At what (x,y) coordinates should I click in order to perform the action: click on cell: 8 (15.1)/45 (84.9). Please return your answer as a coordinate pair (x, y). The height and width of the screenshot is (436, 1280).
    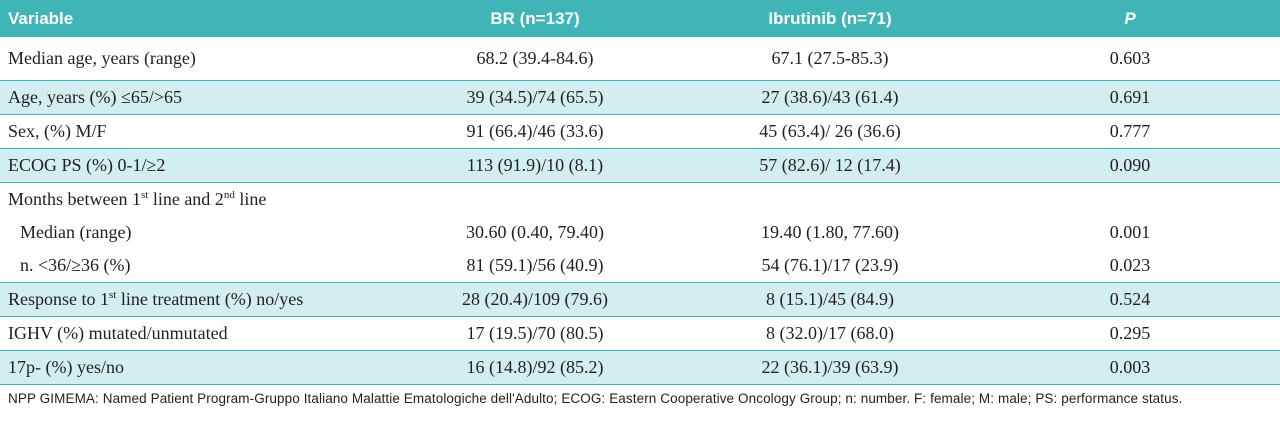
    Looking at the image, I should click on (830, 299).